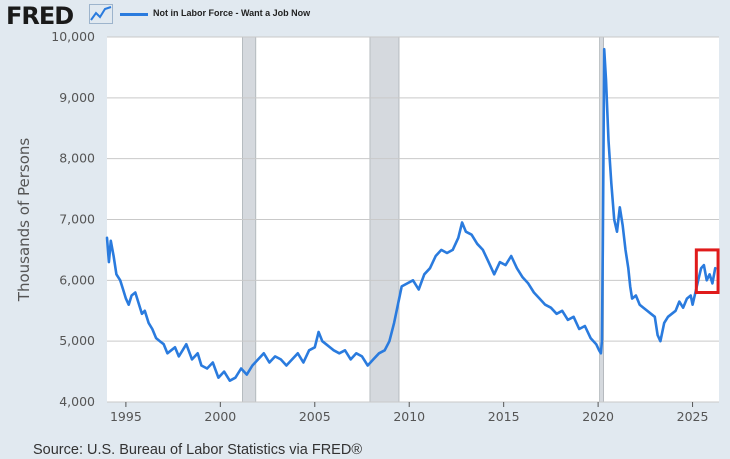  Describe the element at coordinates (134, 14) in the screenshot. I see `legend-swatch` at that location.